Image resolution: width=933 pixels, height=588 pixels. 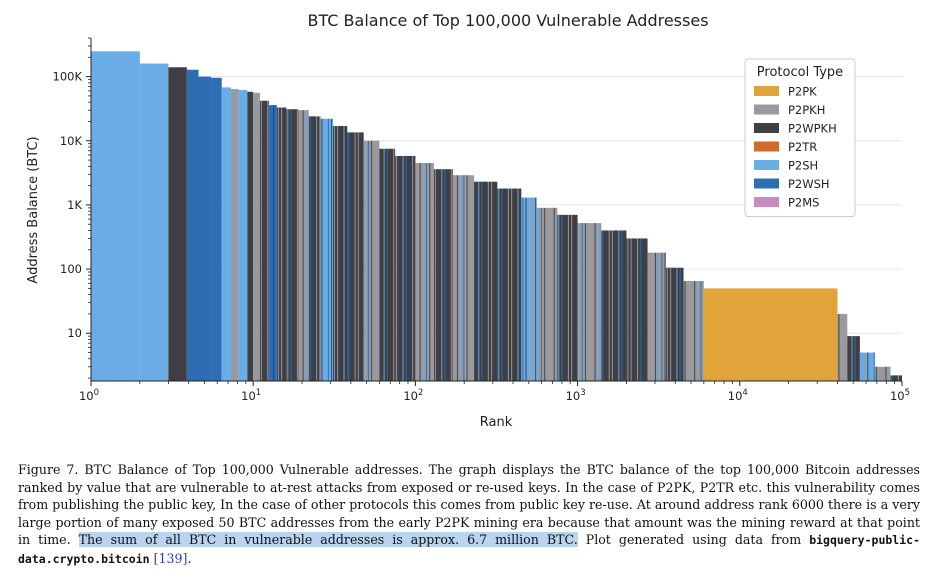 I want to click on y-tick-label: 100, so click(x=71, y=269).